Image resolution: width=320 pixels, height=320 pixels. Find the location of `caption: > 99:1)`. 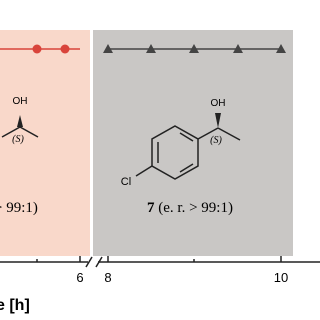

caption: > 99:1) is located at coordinates (19, 208).